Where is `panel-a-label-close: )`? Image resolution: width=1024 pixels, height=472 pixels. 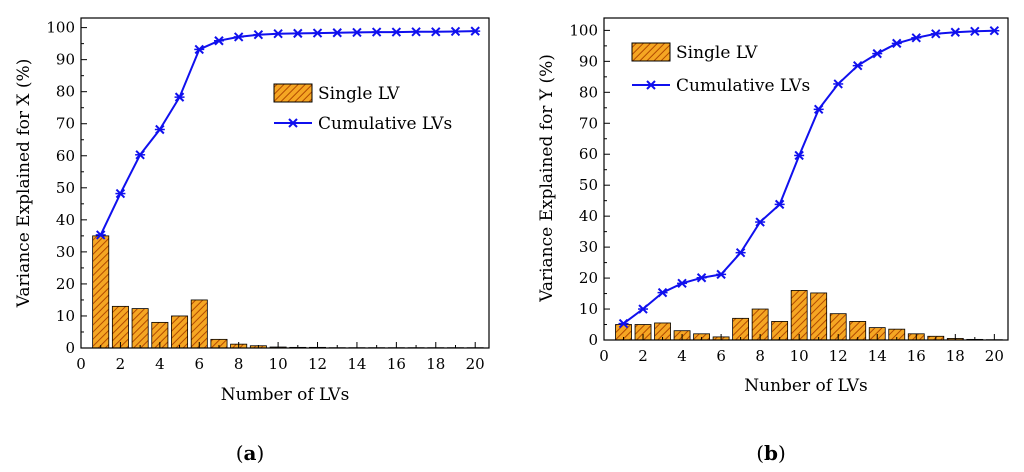
panel-a-label-close: ) is located at coordinates (260, 453).